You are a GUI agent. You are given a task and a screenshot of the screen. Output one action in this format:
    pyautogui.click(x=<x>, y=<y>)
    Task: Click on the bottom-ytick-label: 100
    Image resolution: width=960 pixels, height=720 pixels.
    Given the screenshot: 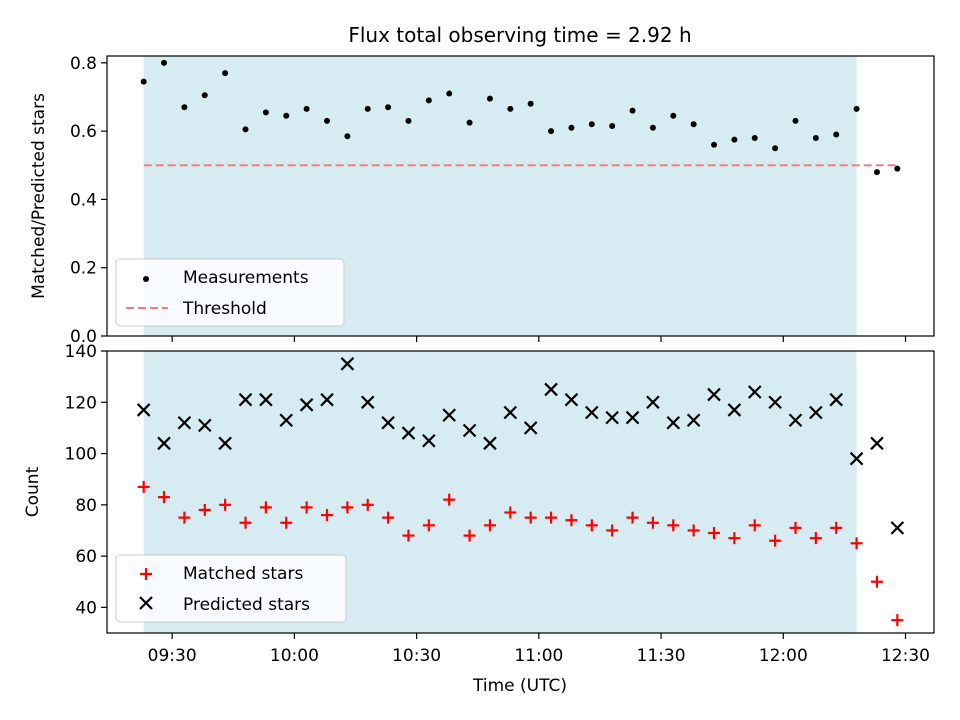 What is the action you would take?
    pyautogui.click(x=81, y=455)
    